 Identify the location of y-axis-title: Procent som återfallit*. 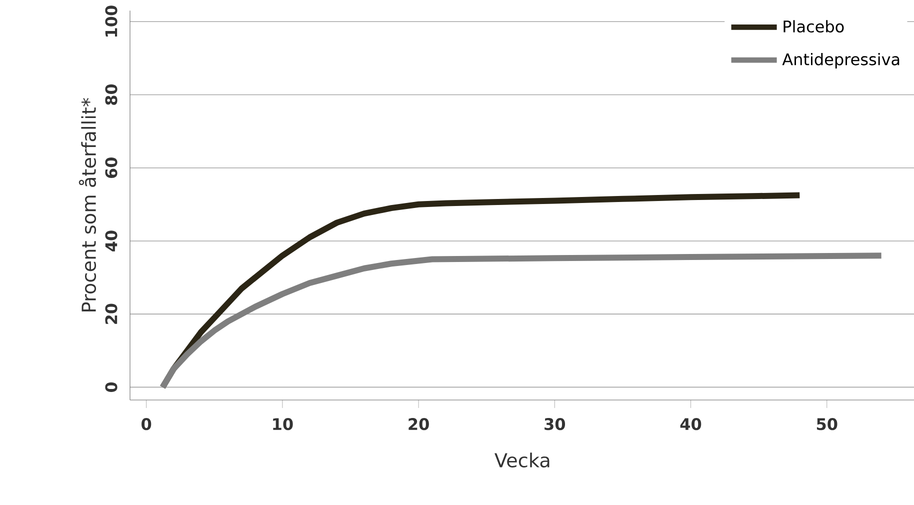
(87, 205).